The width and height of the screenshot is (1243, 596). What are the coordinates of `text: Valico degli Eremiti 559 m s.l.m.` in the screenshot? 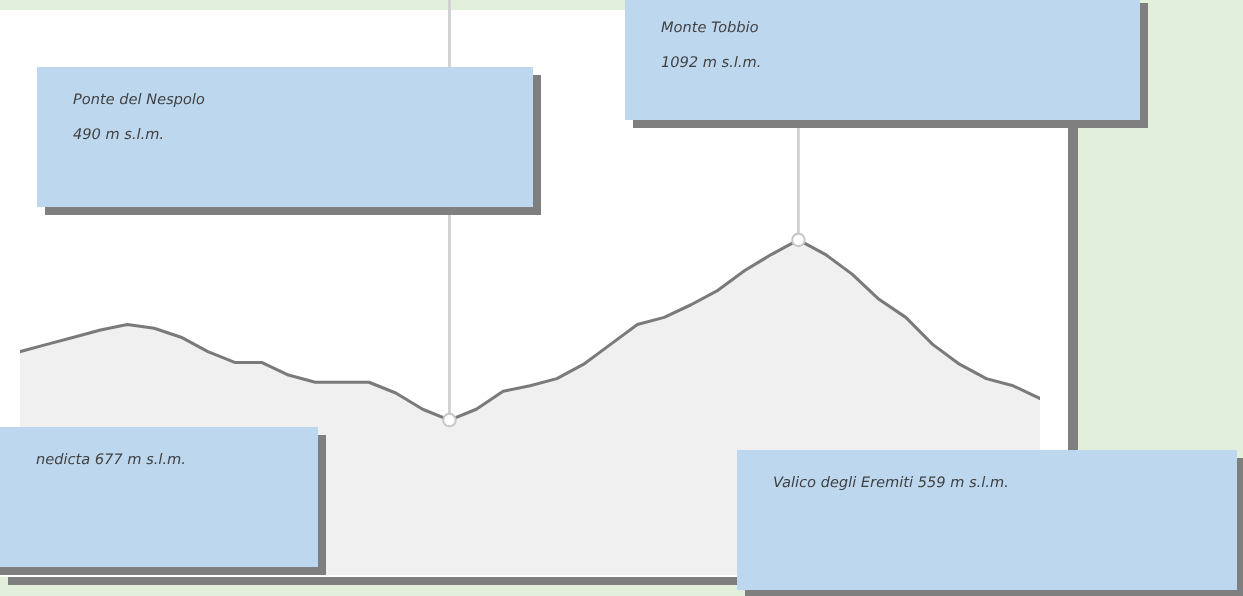 It's located at (890, 483).